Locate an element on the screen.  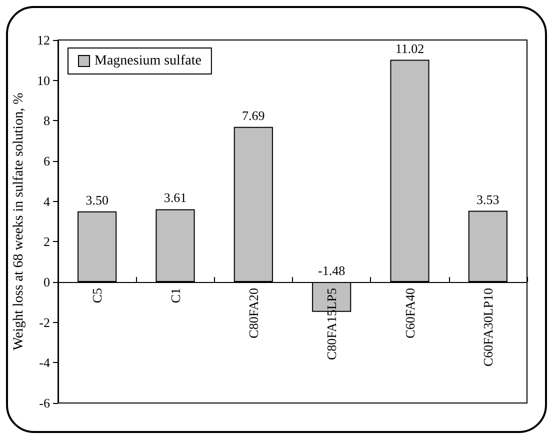
y-tick-label: 10 is located at coordinates (43, 80).